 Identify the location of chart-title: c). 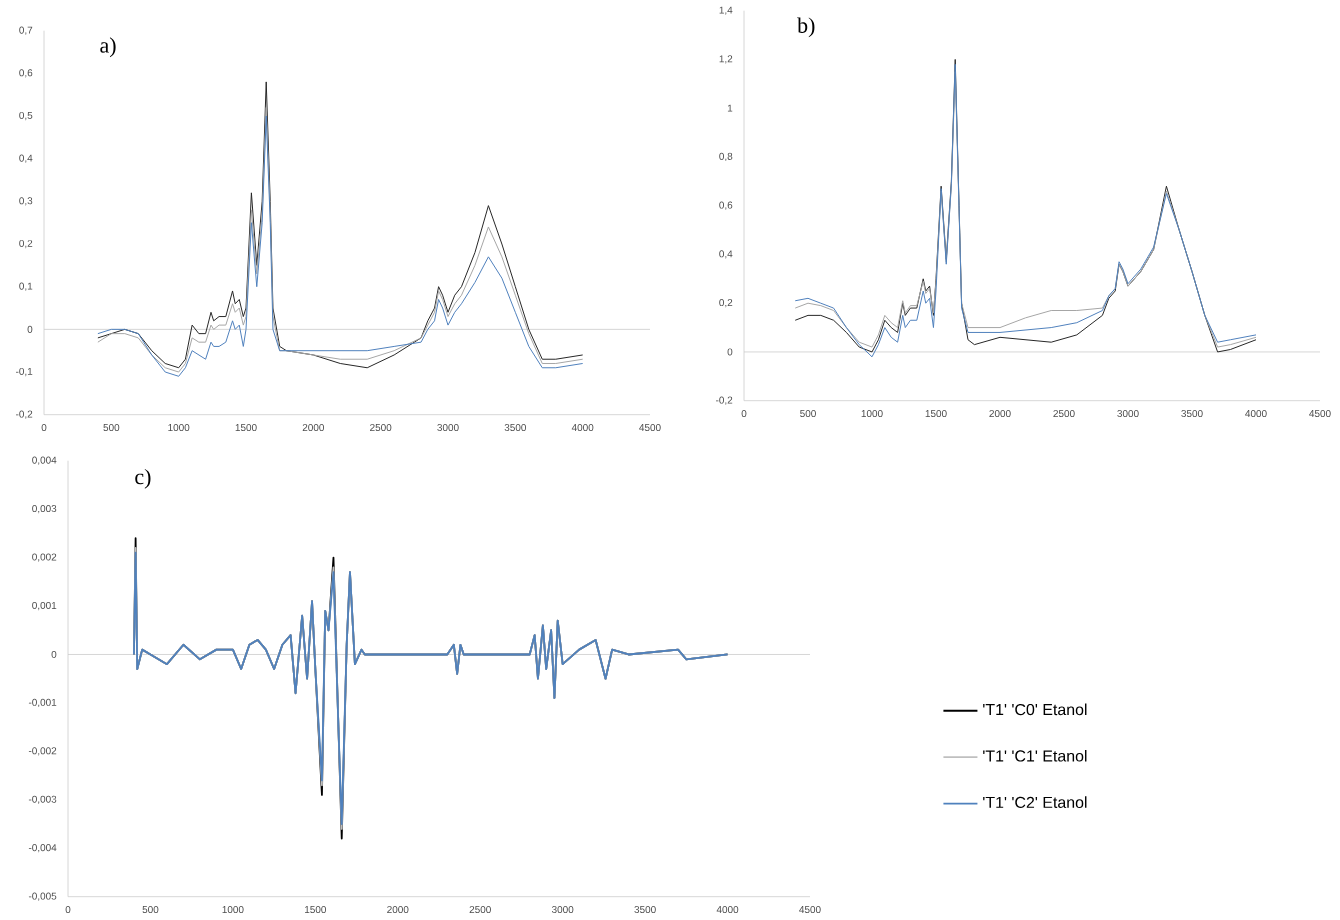
(143, 478).